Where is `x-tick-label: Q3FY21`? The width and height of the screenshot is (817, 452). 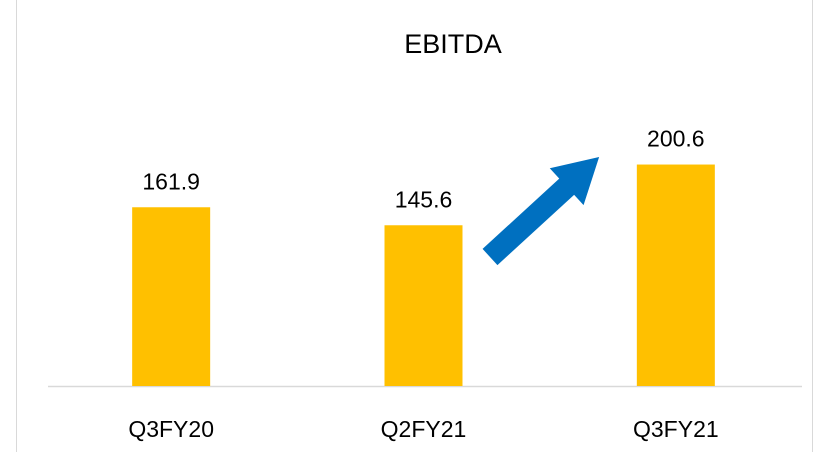 x-tick-label: Q3FY21 is located at coordinates (676, 429).